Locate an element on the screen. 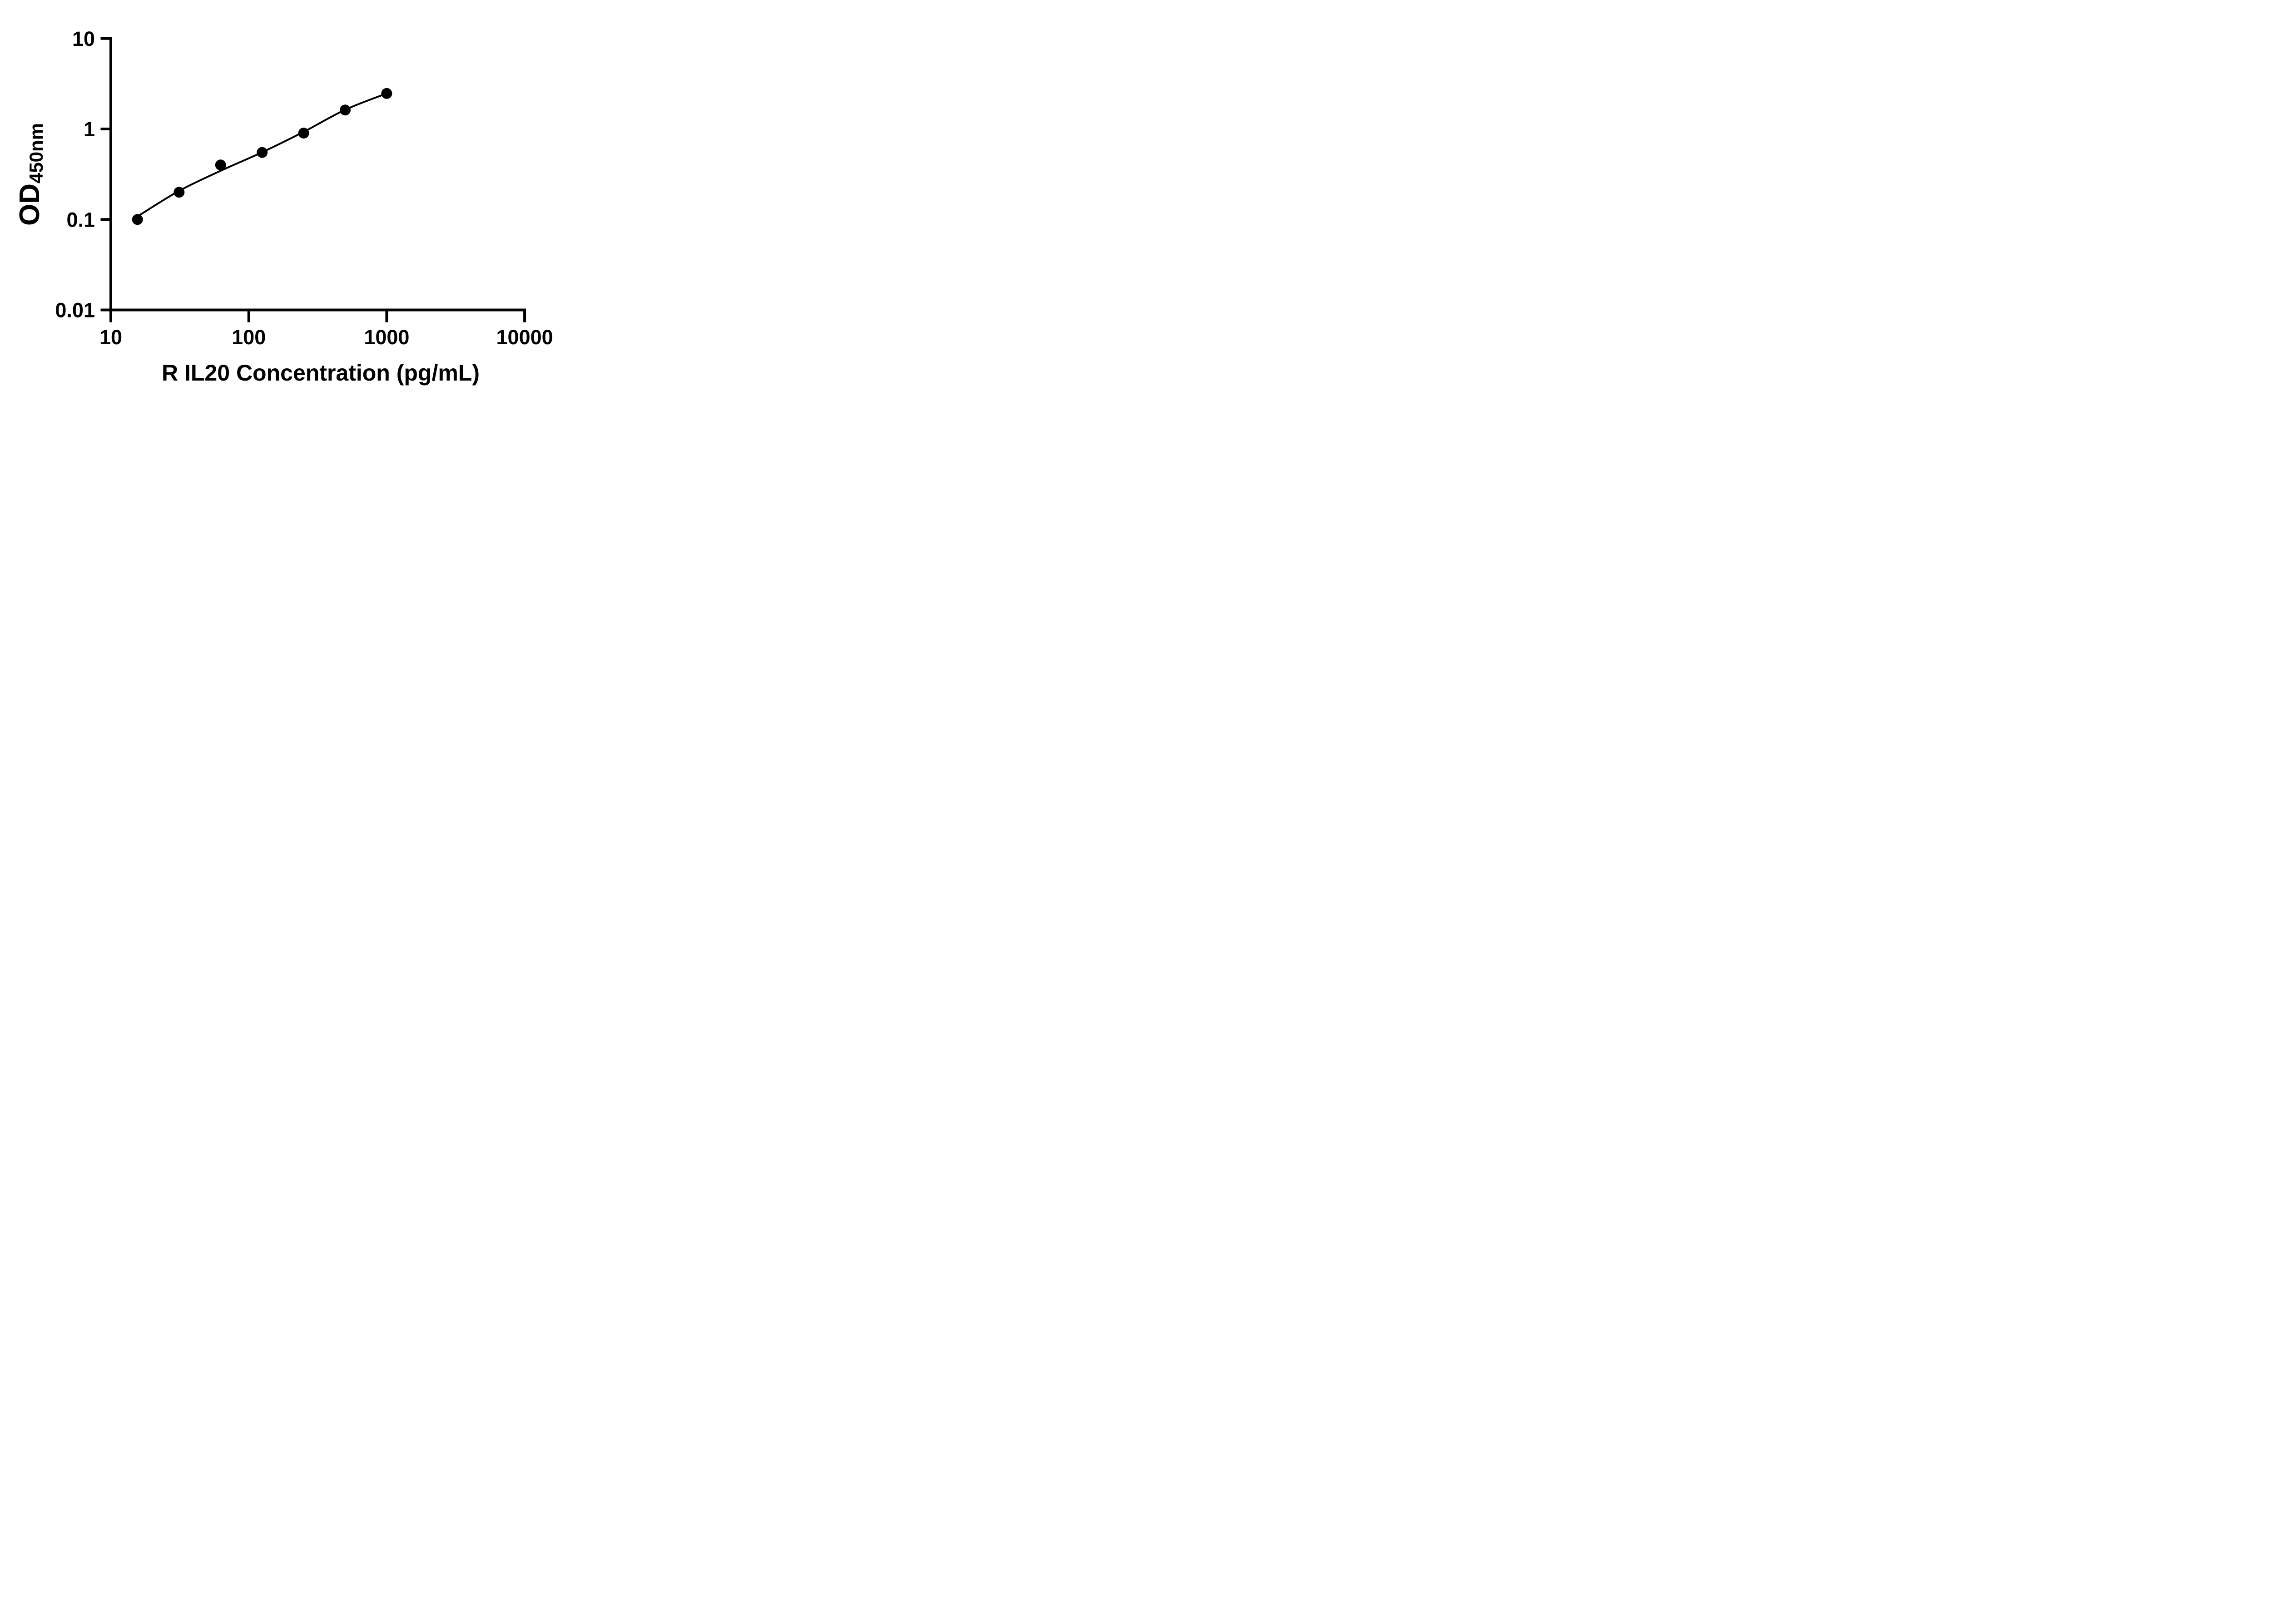  y-tick-label: 0.1 is located at coordinates (80, 219).